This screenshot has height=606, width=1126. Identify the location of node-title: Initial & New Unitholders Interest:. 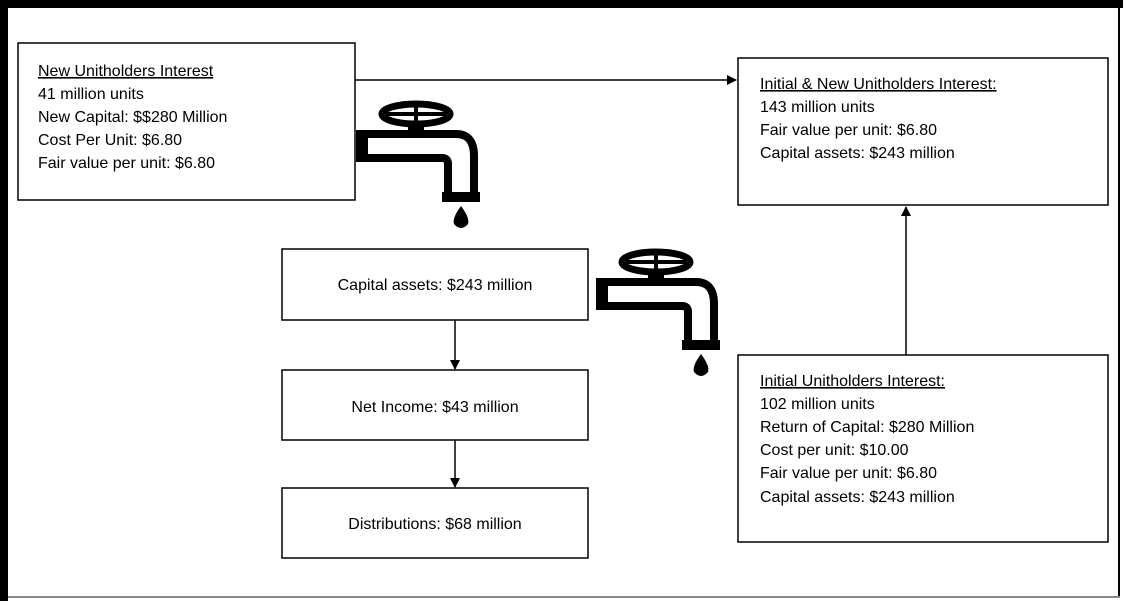
(878, 84).